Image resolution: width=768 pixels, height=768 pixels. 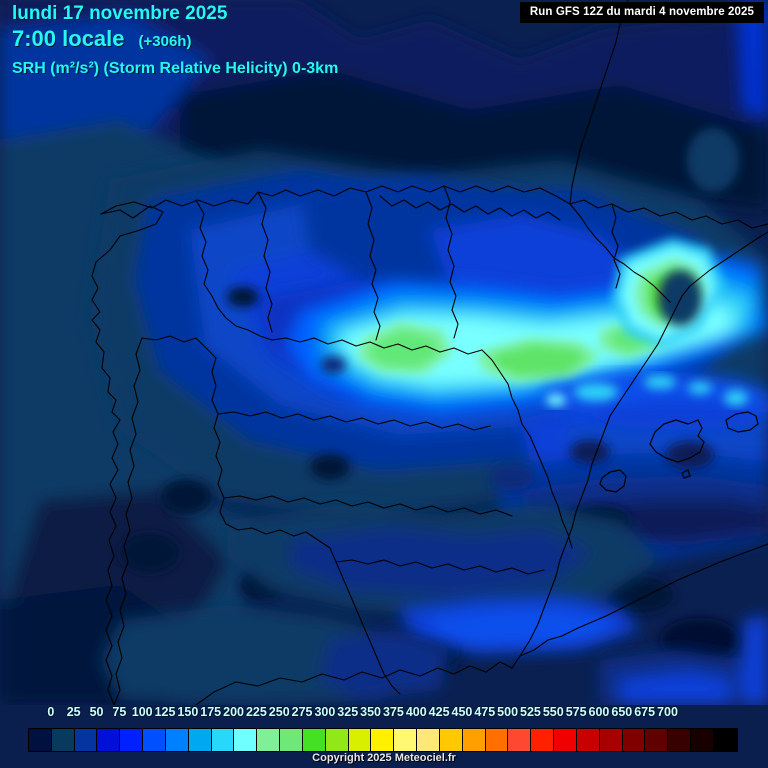 What do you see at coordinates (119, 712) in the screenshot?
I see `legend-tick-label: 75` at bounding box center [119, 712].